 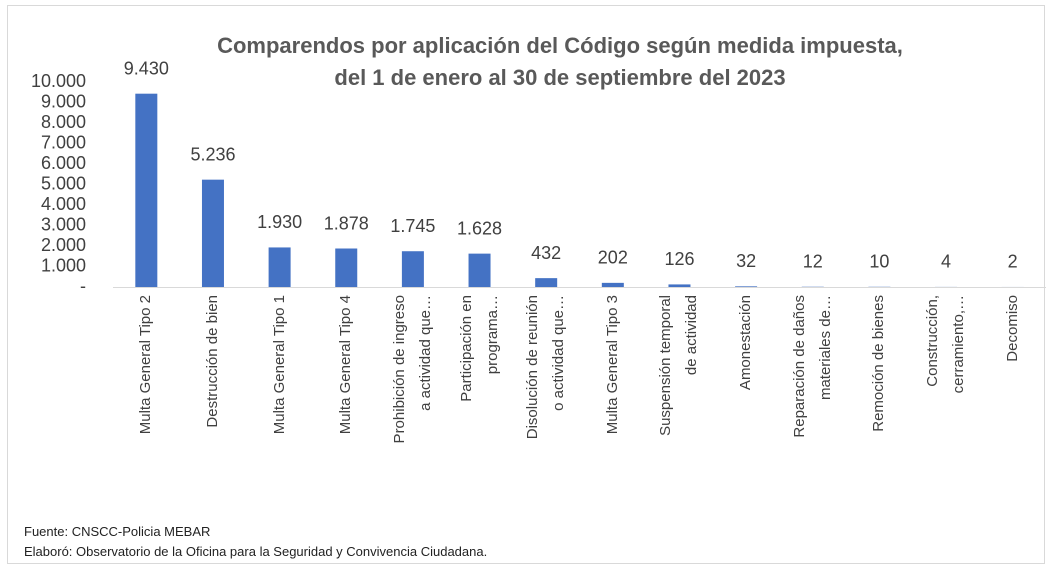 I want to click on data-label: 4, so click(x=946, y=262).